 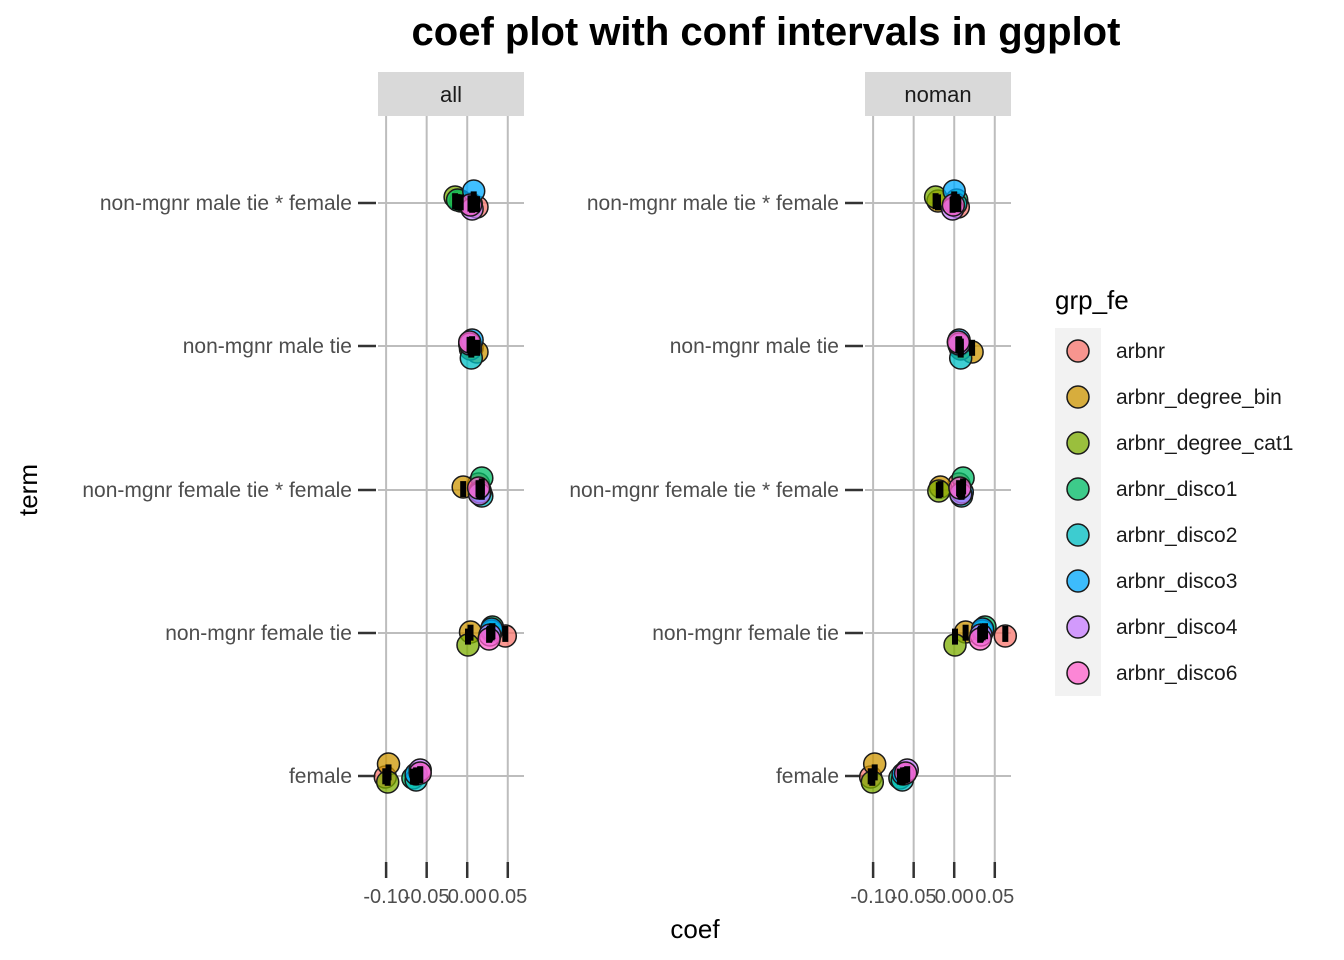 I want to click on legend-title: grp_fe, so click(x=1092, y=300).